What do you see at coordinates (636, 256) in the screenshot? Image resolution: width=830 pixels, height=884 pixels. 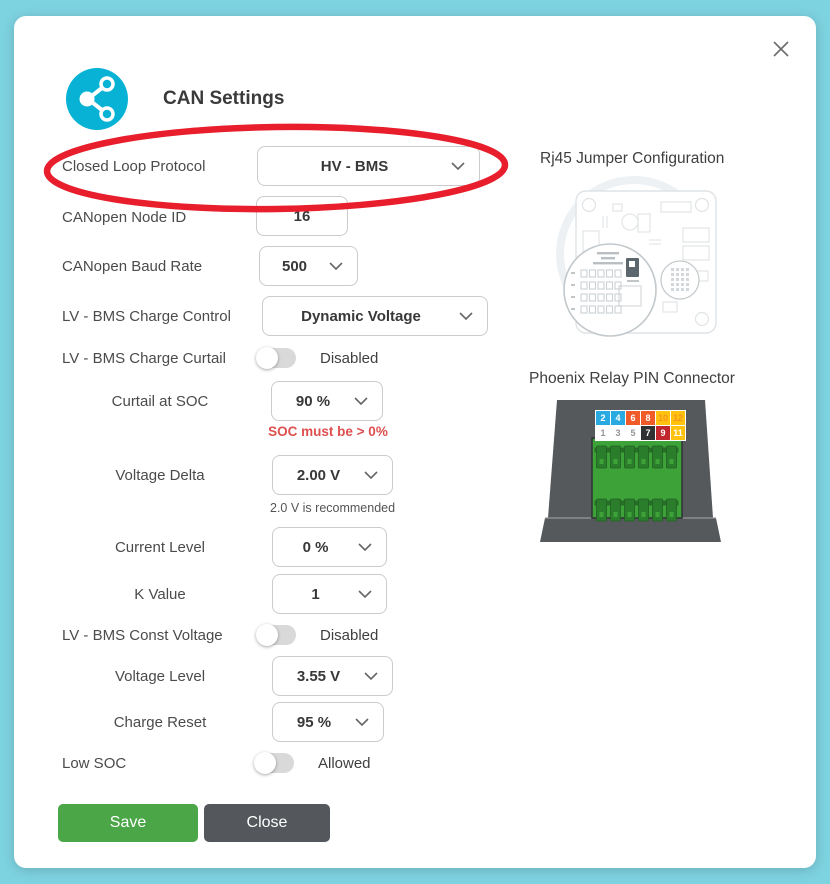 I see `rj45-pcb-diagram` at bounding box center [636, 256].